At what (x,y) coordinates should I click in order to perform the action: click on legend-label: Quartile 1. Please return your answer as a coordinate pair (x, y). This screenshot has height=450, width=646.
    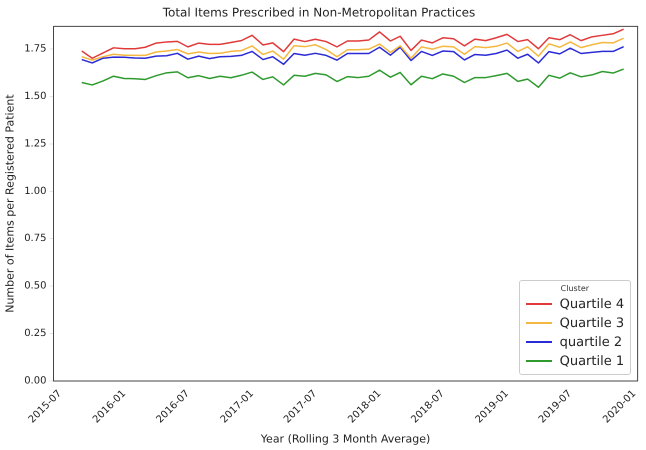
    Looking at the image, I should click on (592, 361).